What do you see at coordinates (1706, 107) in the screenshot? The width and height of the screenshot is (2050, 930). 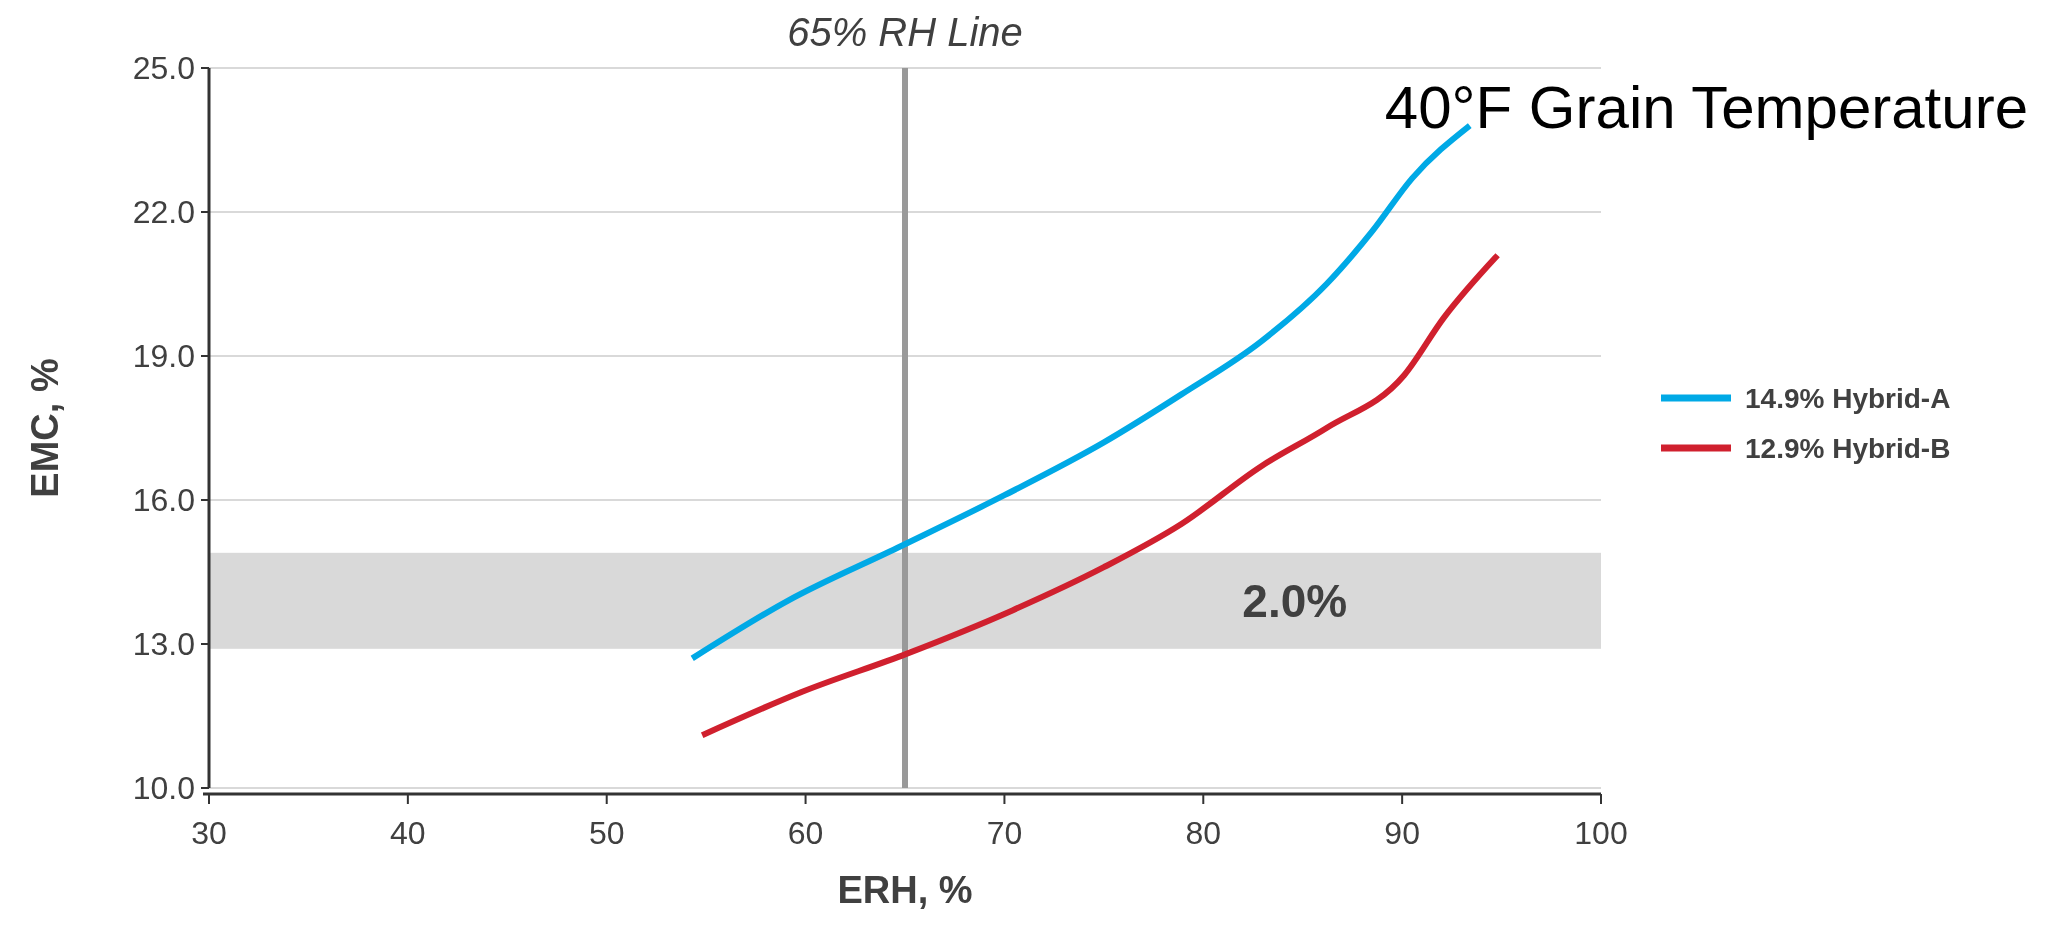 I see `chart-title: 40°F Grain Temperature` at bounding box center [1706, 107].